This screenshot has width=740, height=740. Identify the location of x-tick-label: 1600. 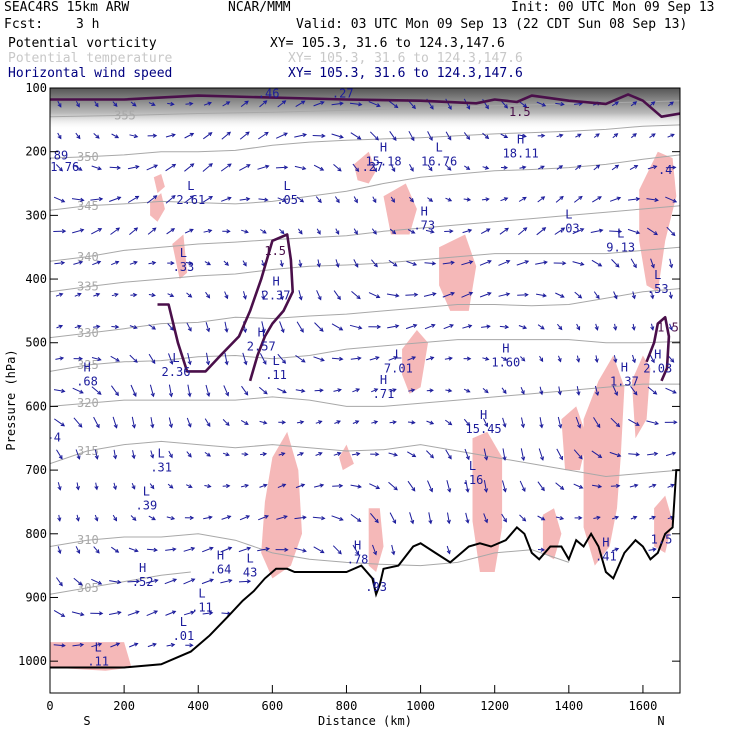
(642, 706).